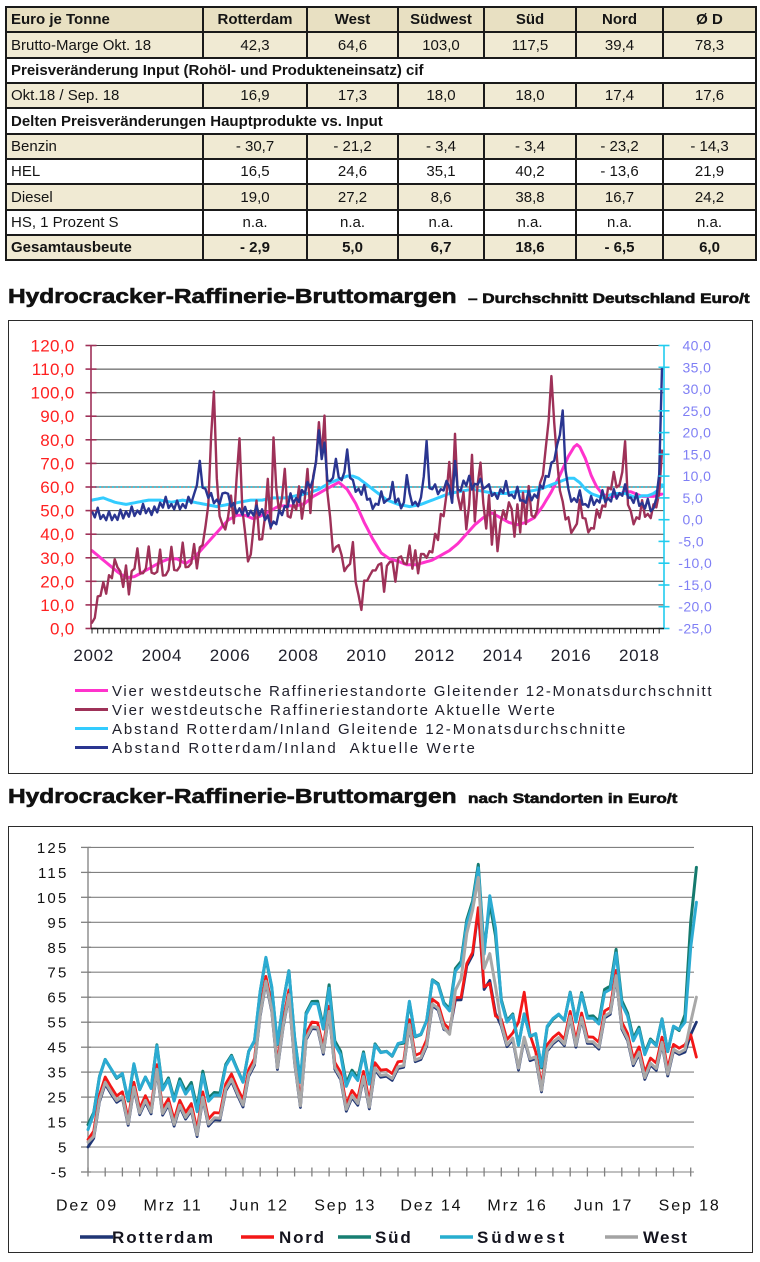 The height and width of the screenshot is (1262, 760). I want to click on svg-text: Südwest, so click(522, 1237).